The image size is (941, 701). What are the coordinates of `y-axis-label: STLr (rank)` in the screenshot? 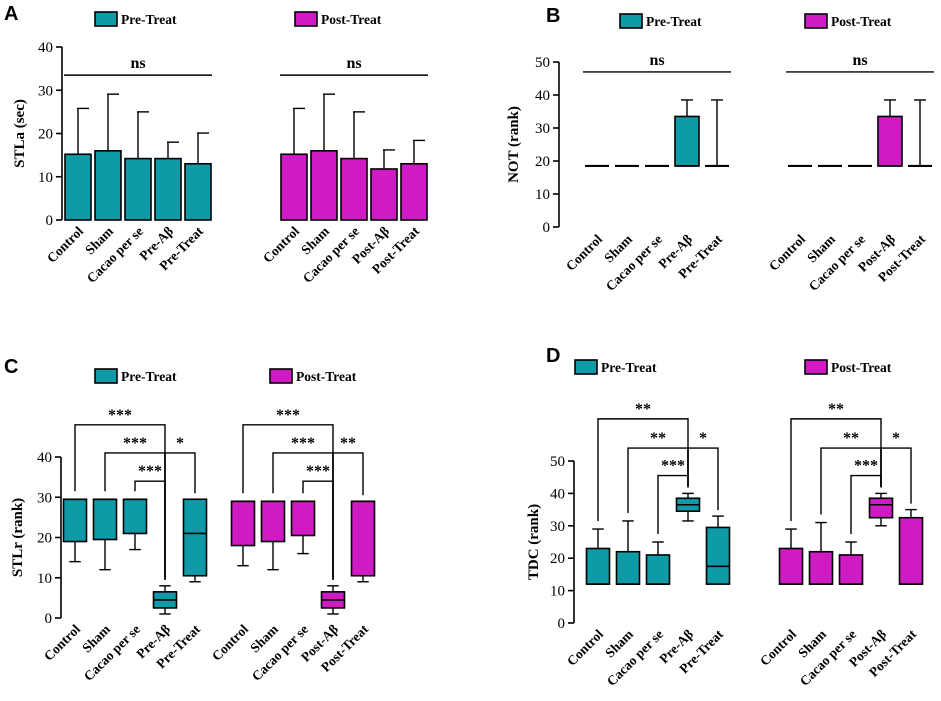 It's located at (18, 537).